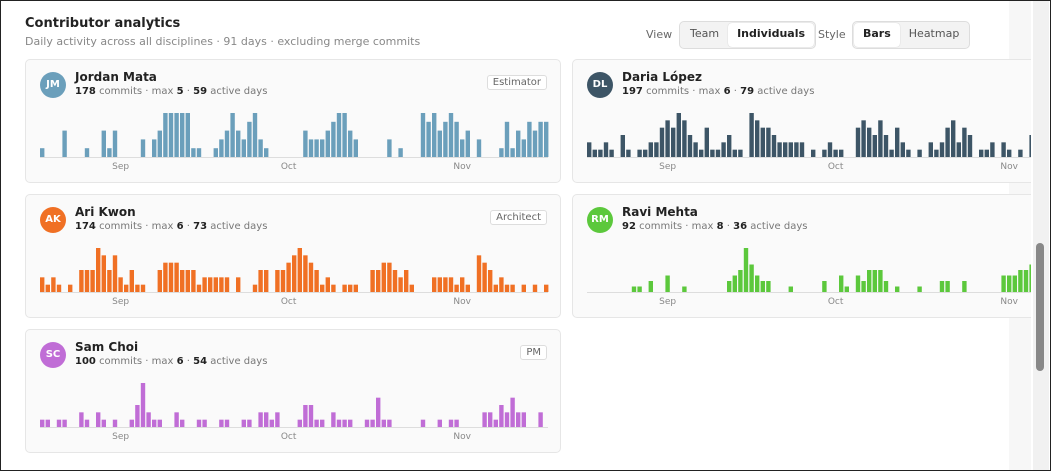  I want to click on style-toggle: Bars Heatmap, so click(911, 35).